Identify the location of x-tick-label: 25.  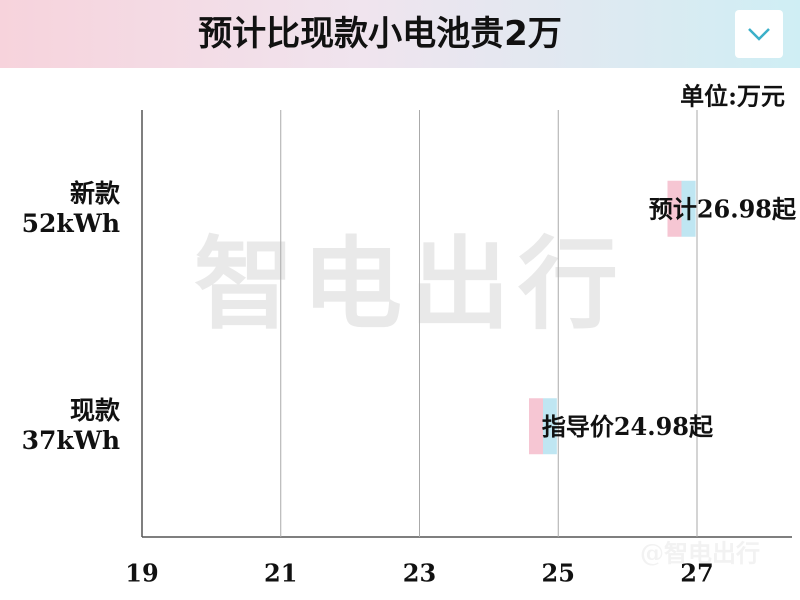
(558, 573).